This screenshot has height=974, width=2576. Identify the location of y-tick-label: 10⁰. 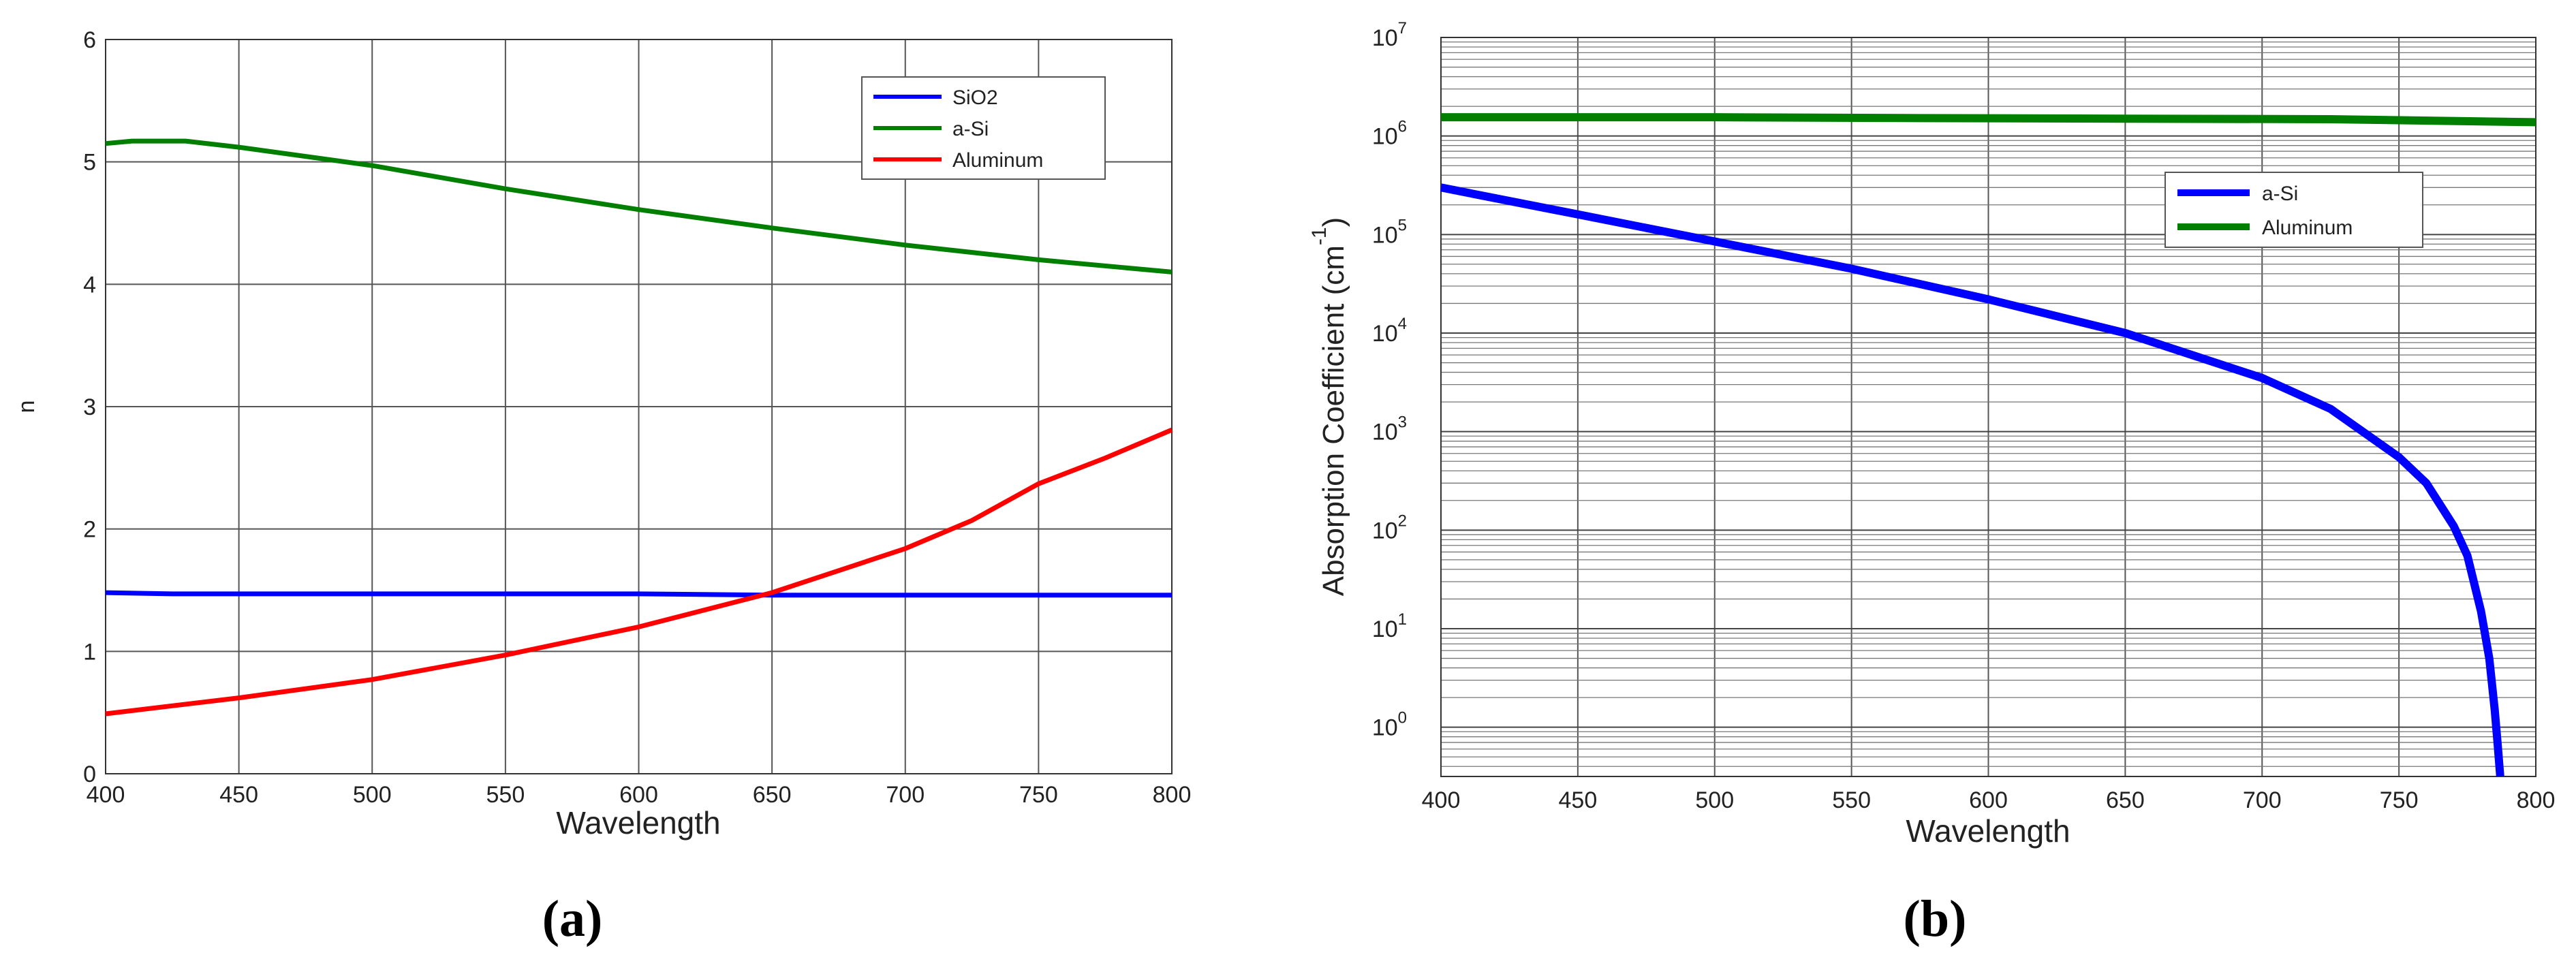
(1389, 725).